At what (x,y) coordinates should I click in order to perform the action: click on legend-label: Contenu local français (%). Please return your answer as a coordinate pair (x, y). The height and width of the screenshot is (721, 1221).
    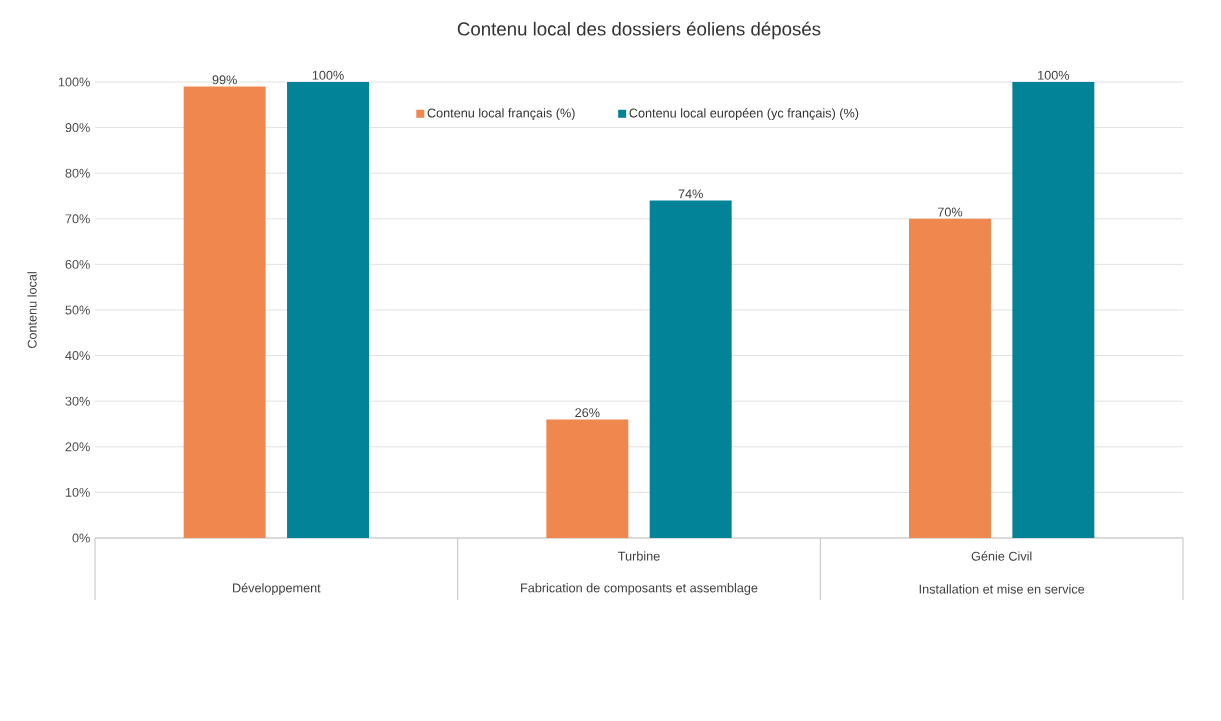
    Looking at the image, I should click on (501, 114).